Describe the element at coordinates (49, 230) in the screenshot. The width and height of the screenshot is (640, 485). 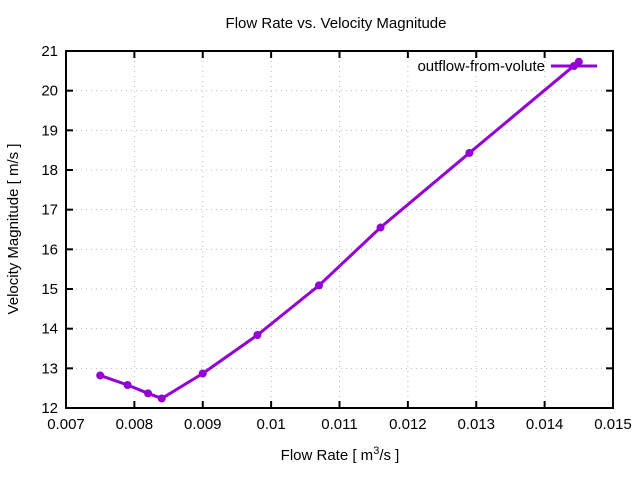
I see `y-tick-labels: 12 13 14 15 16 17 18 19 20 21` at that location.